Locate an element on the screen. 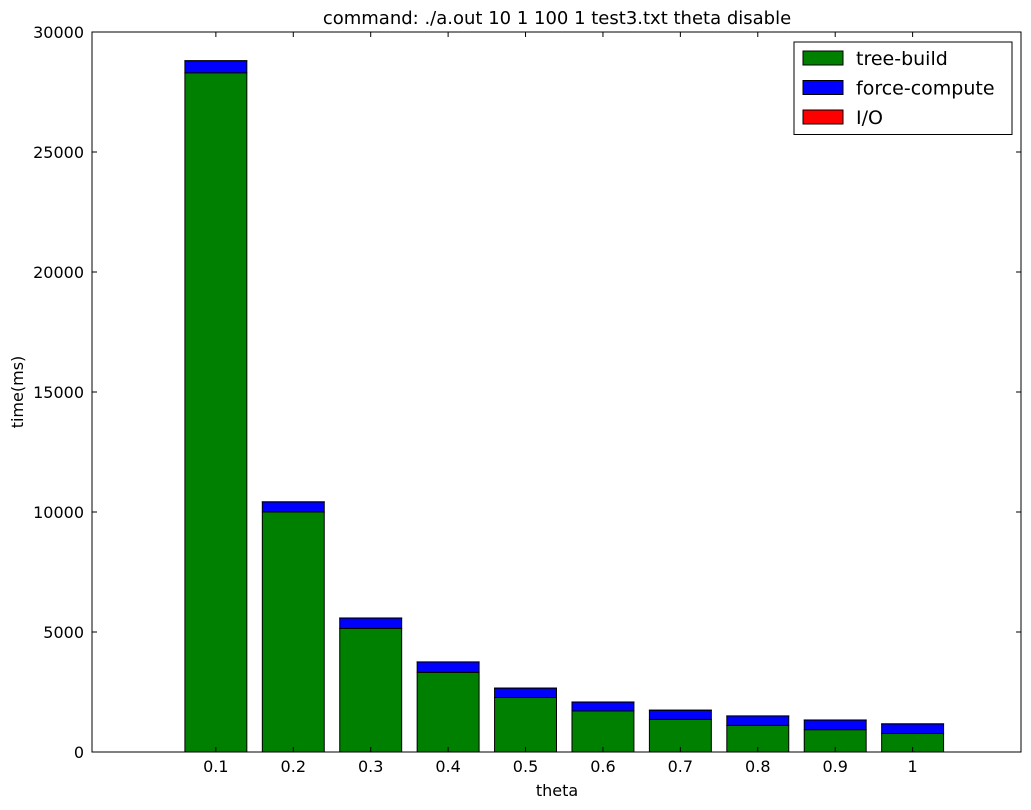 Image resolution: width=1031 pixels, height=810 pixels. x-tick-label: 0.7 is located at coordinates (680, 766).